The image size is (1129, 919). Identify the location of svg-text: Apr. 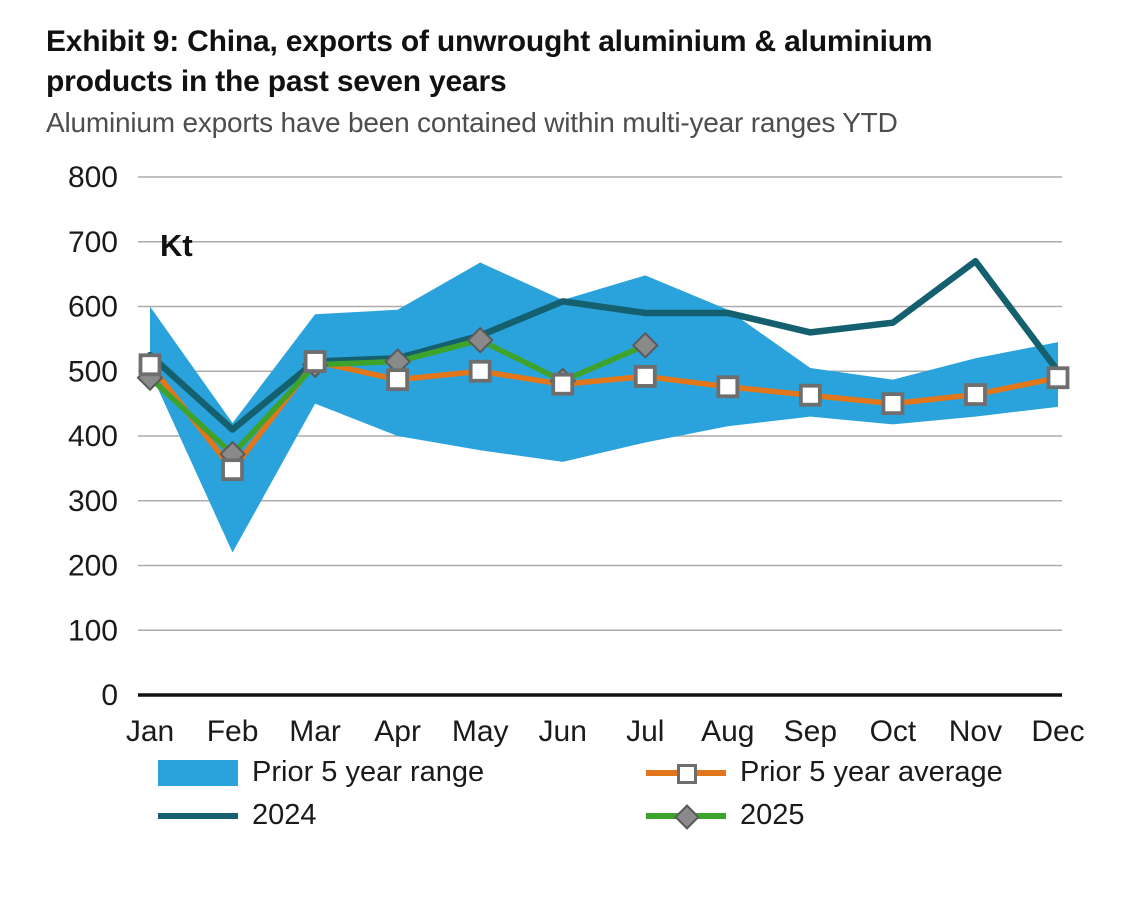
(397, 731).